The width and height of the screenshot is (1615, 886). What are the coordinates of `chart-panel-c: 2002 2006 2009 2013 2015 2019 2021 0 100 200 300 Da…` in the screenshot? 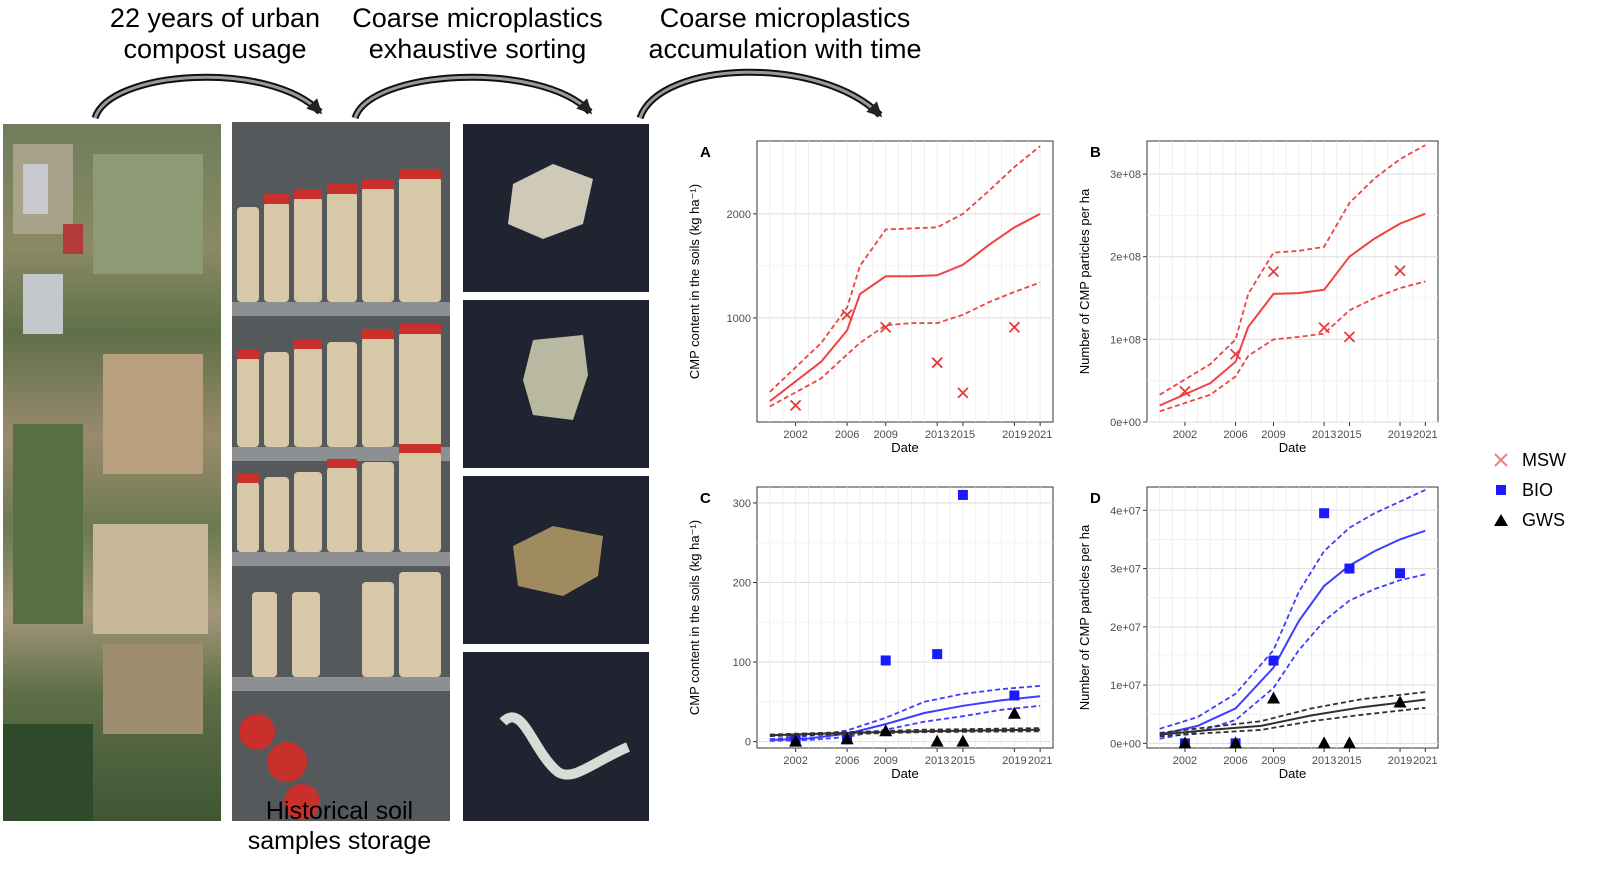 It's located at (870, 633).